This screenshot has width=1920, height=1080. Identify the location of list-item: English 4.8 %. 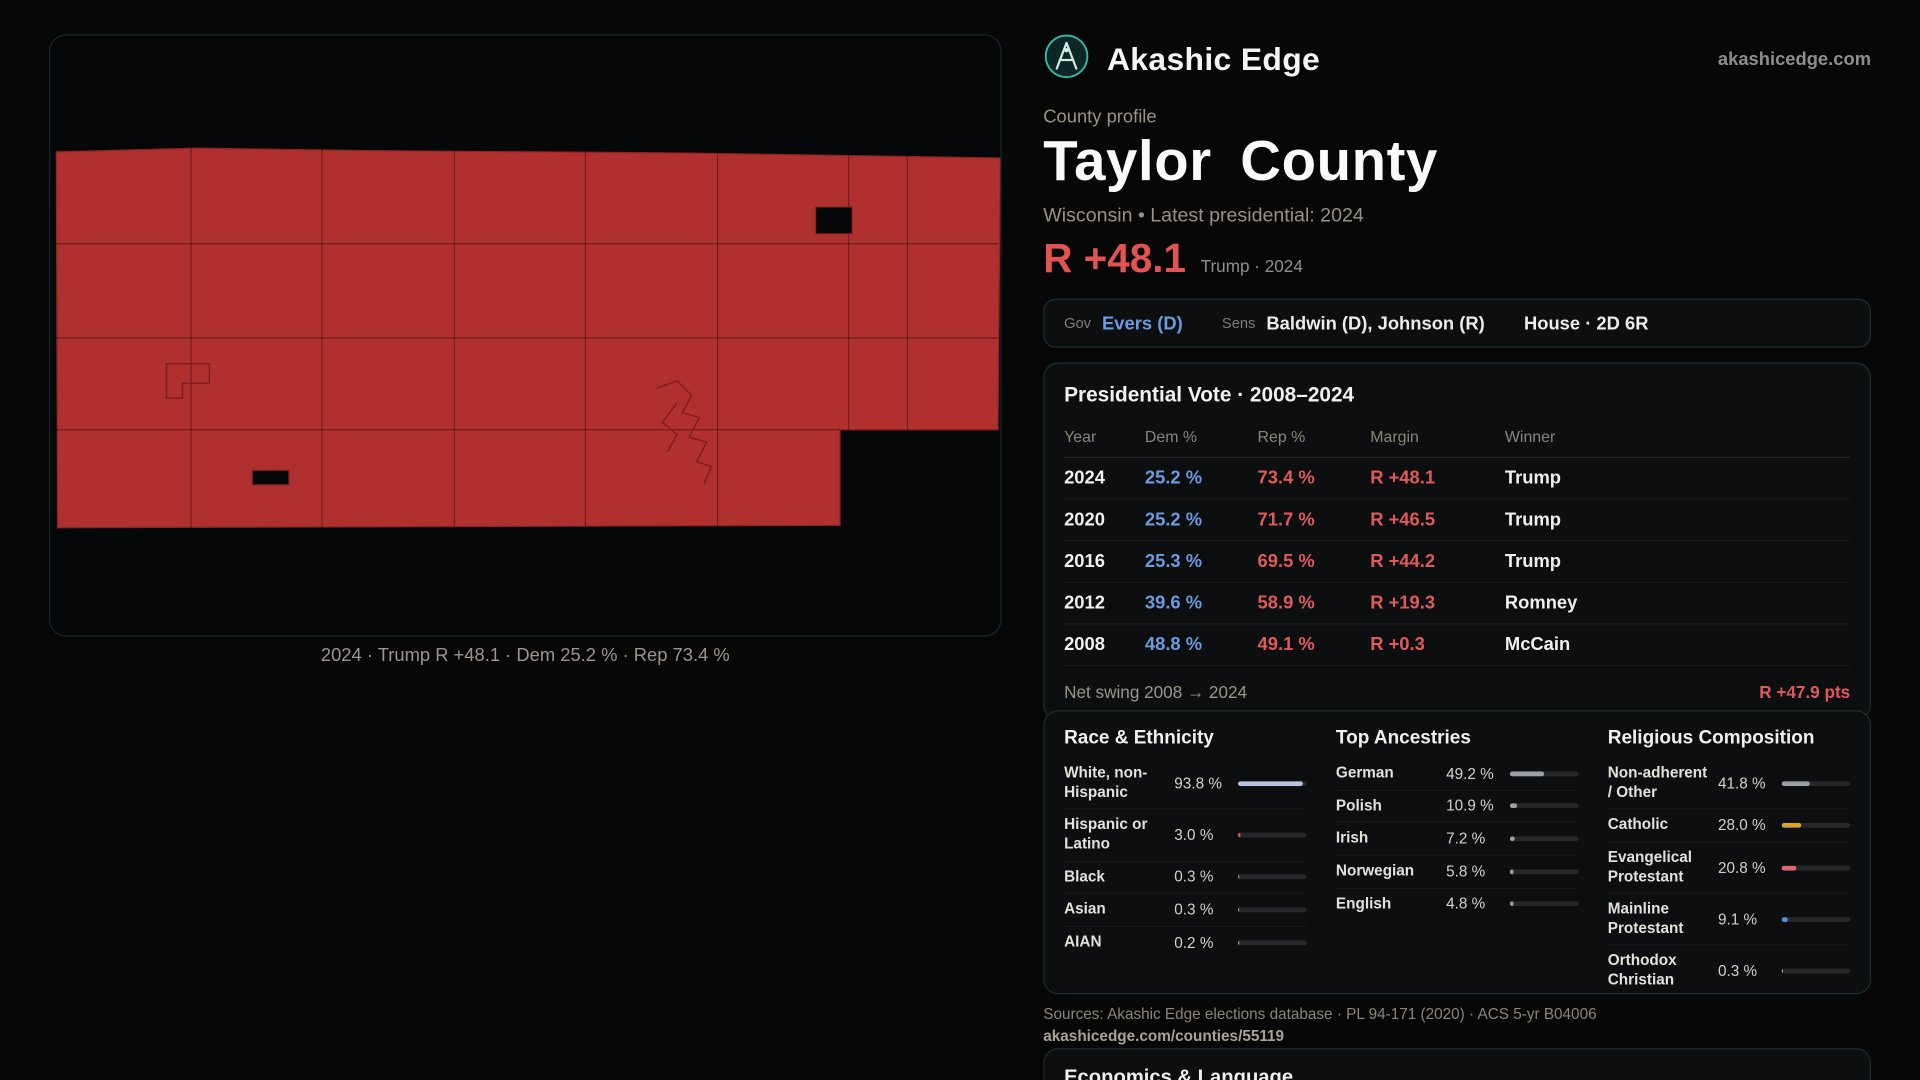
(1457, 903).